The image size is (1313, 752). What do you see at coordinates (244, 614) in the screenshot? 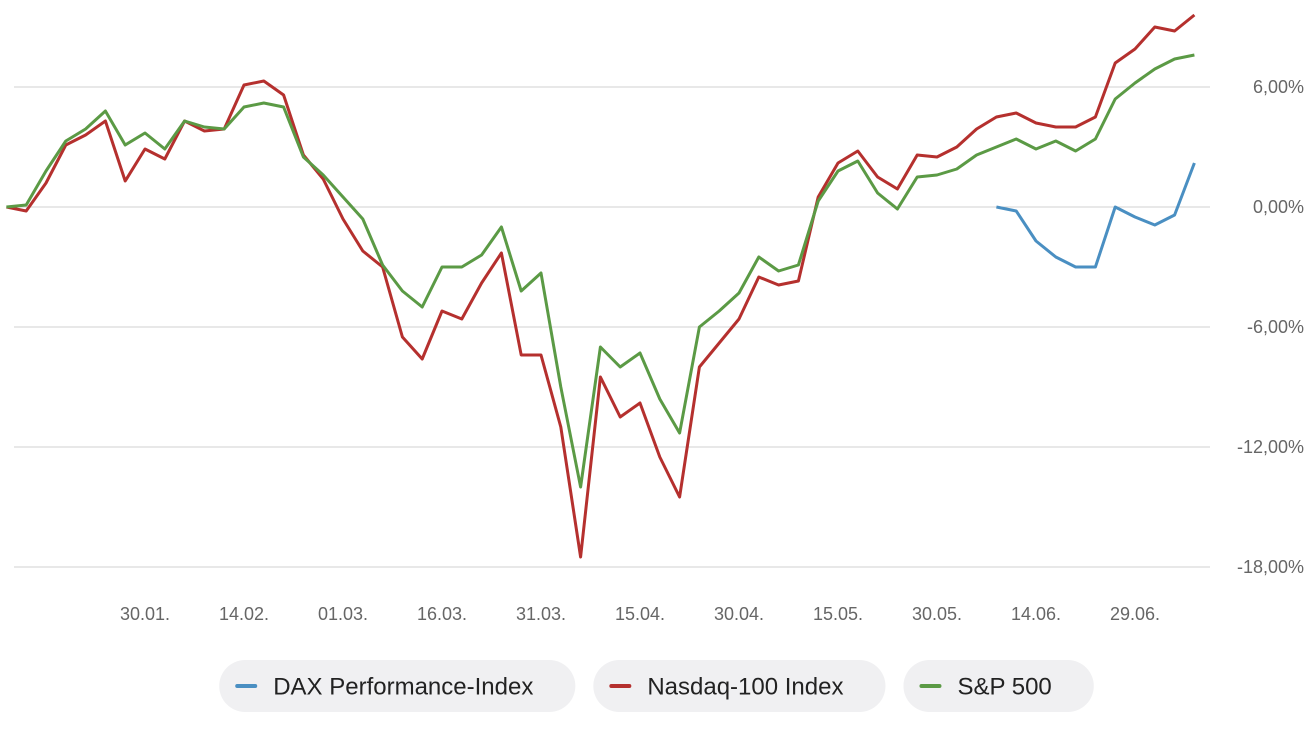
I see `x-tick-label: 14.02.` at bounding box center [244, 614].